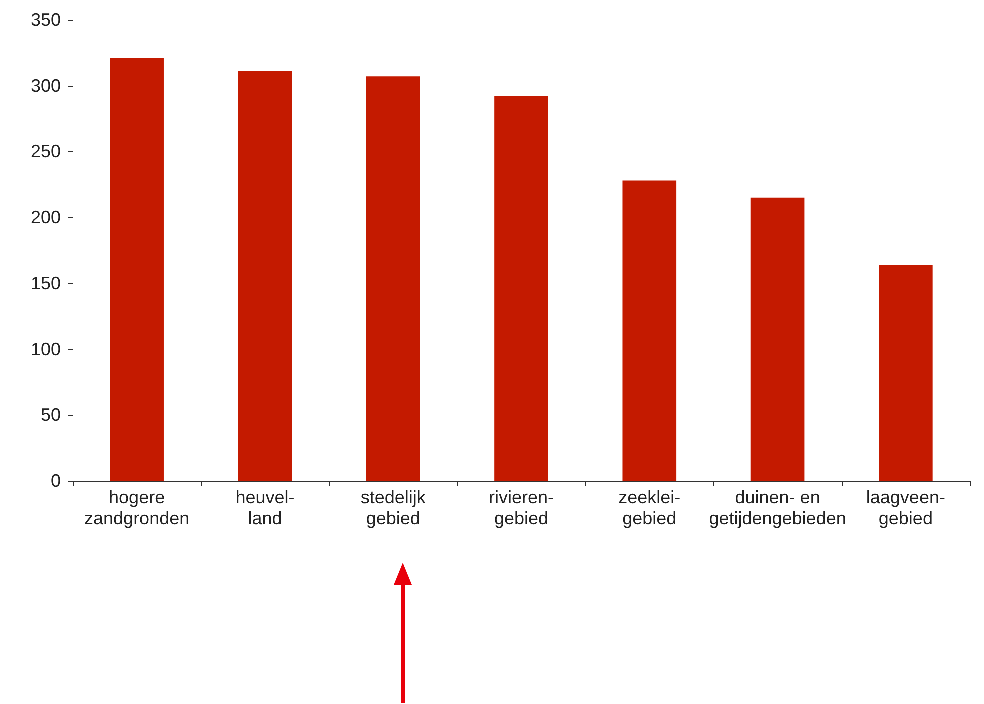 Image resolution: width=984 pixels, height=704 pixels. What do you see at coordinates (649, 508) in the screenshot?
I see `x-tick-label: zeeklei- gebied` at bounding box center [649, 508].